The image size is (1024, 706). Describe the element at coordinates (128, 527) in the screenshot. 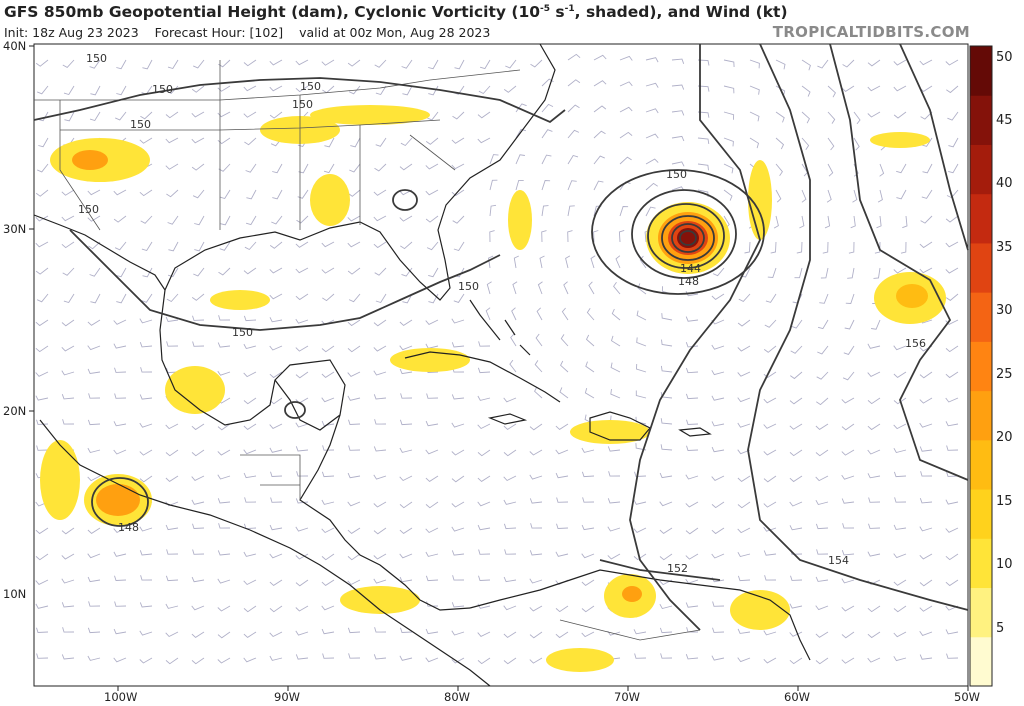

I see `contour-label: 148` at that location.